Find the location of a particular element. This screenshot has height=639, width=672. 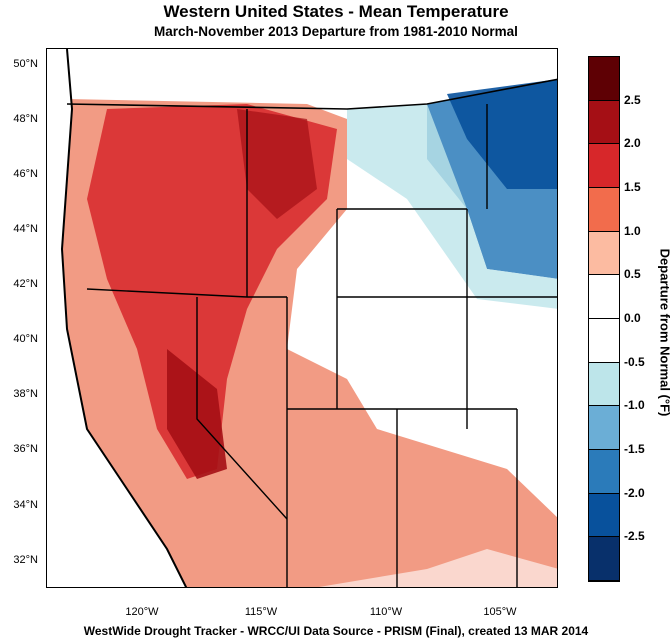

colorbar-tick-label: 1.0 is located at coordinates (632, 230).